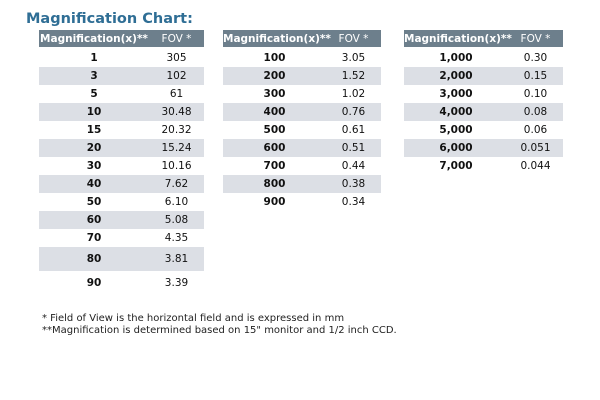 The width and height of the screenshot is (600, 400). Describe the element at coordinates (302, 94) in the screenshot. I see `table-row: 300 1.02` at that location.